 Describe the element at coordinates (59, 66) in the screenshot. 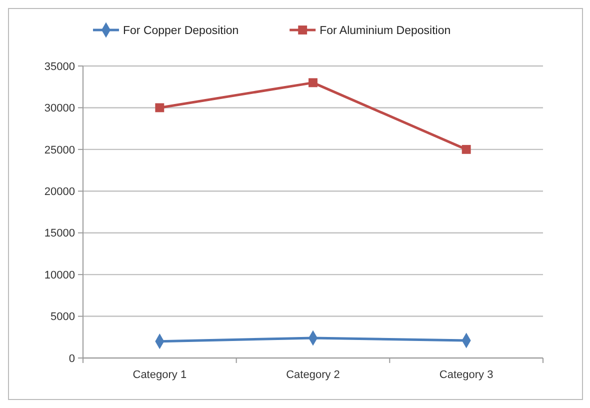

I see `y-tick-label: 35000` at that location.